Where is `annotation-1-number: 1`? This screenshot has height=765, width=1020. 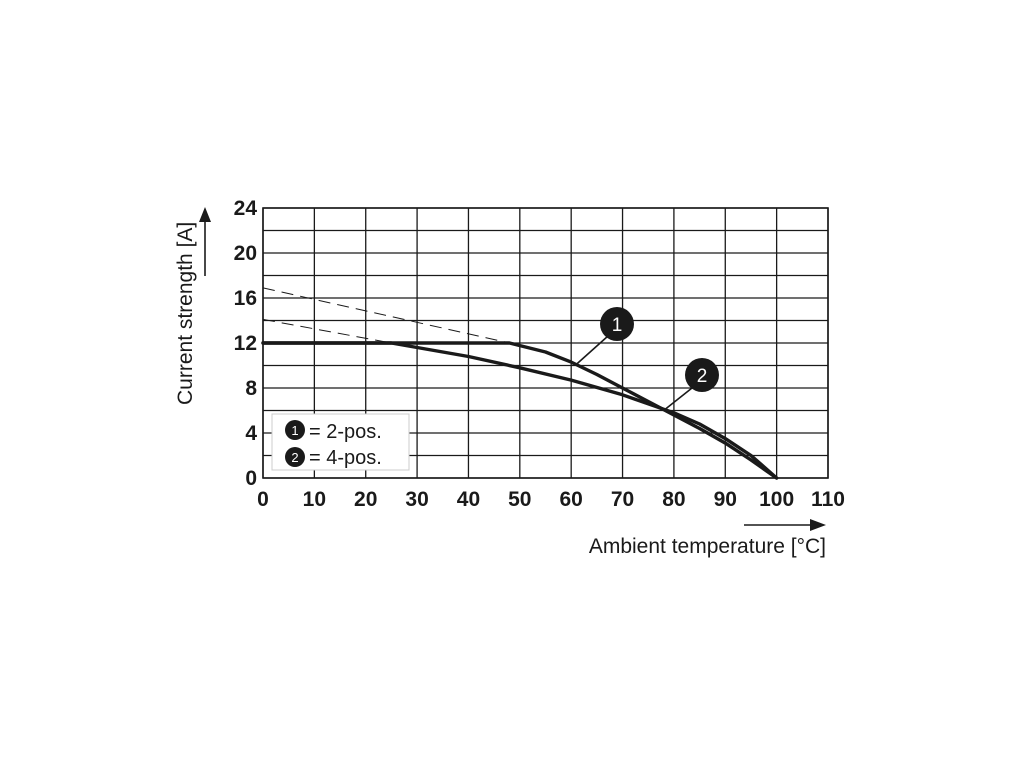
annotation-1-number: 1 is located at coordinates (617, 325).